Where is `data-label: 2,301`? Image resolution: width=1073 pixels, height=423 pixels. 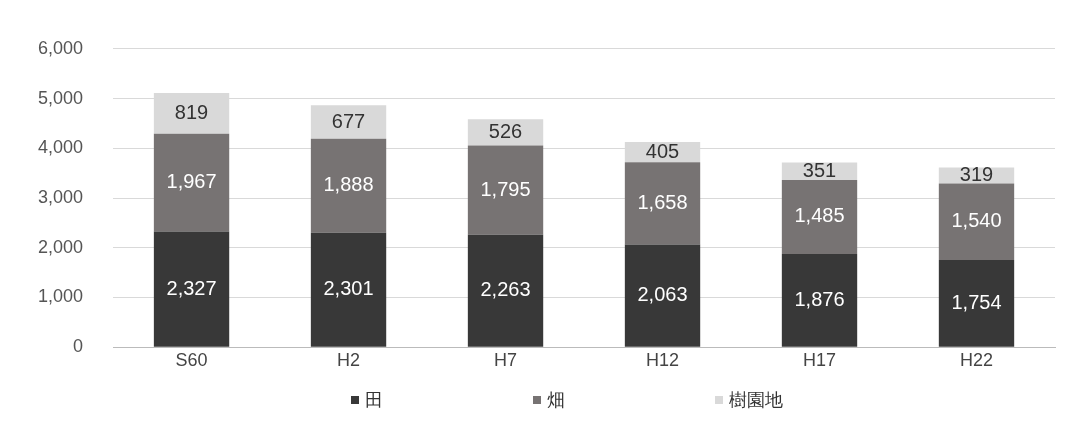 data-label: 2,301 is located at coordinates (348, 288).